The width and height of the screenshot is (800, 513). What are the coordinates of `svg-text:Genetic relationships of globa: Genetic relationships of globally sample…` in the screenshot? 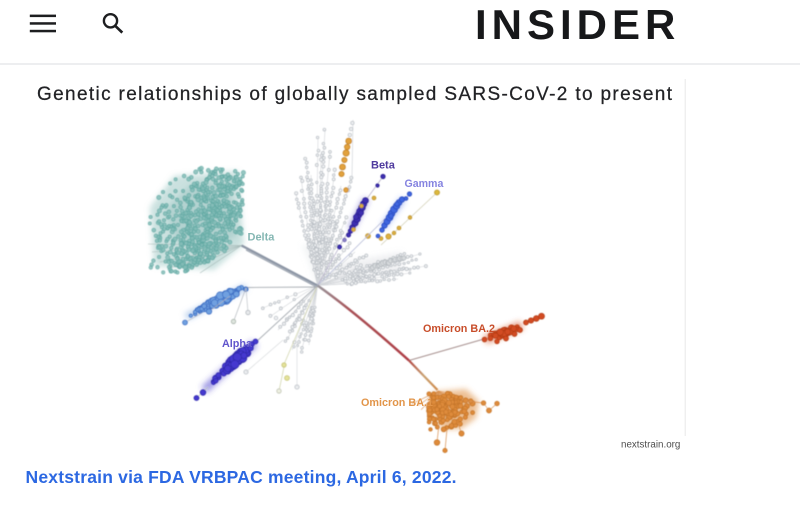 It's located at (355, 94).